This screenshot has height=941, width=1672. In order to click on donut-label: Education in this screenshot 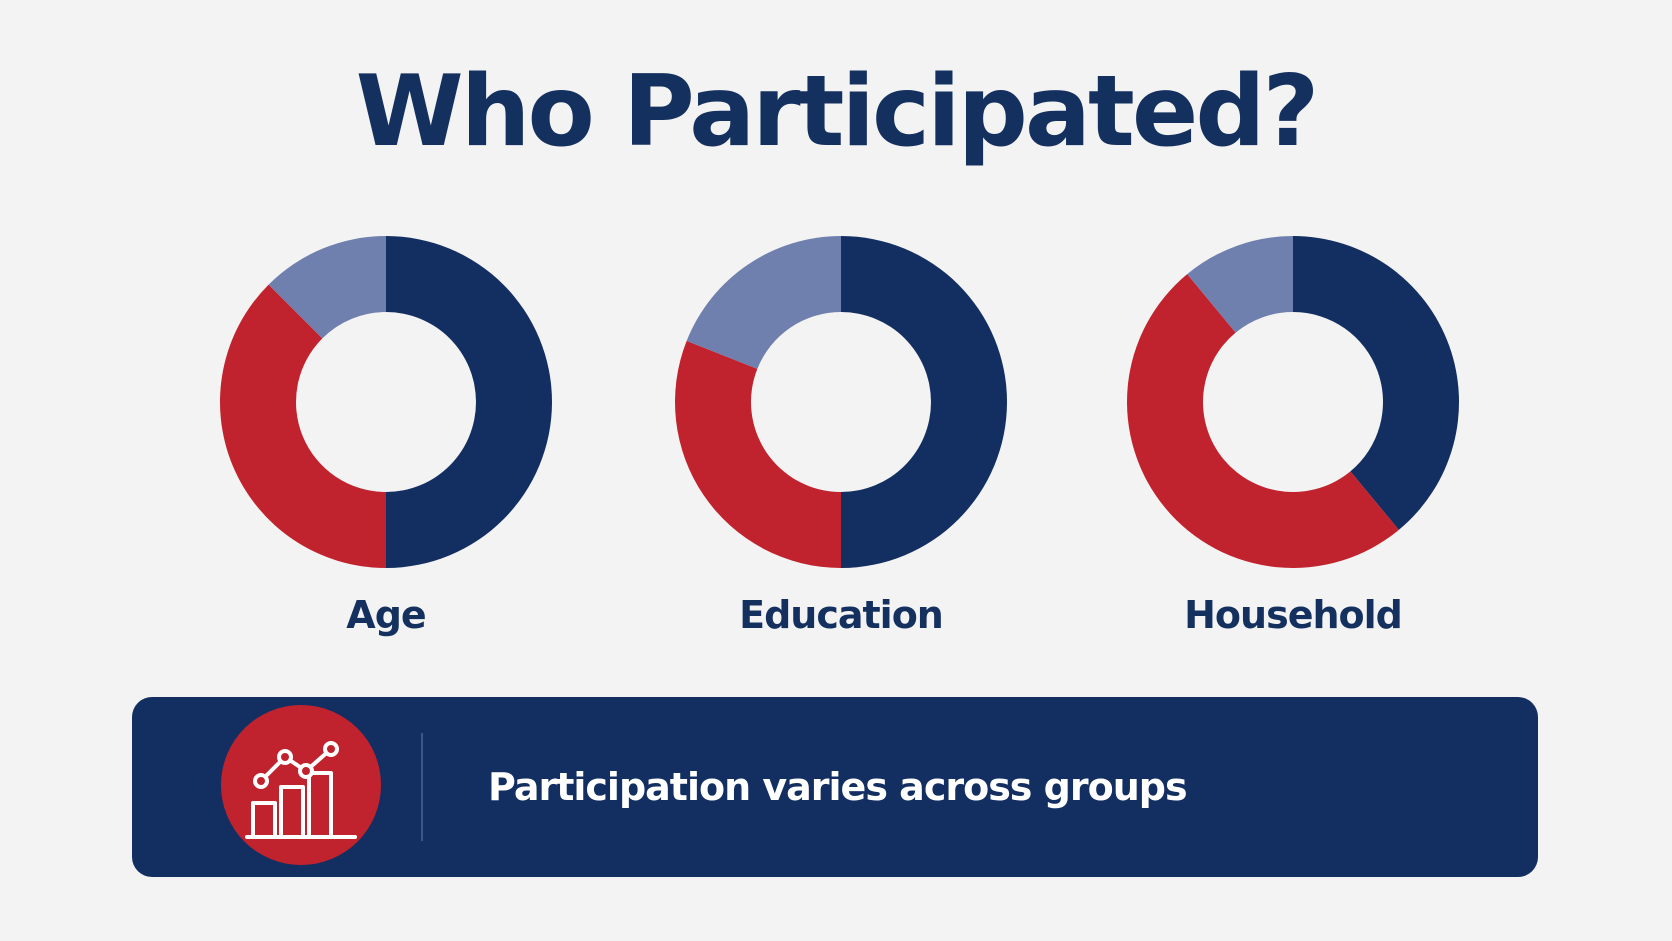, I will do `click(841, 615)`.